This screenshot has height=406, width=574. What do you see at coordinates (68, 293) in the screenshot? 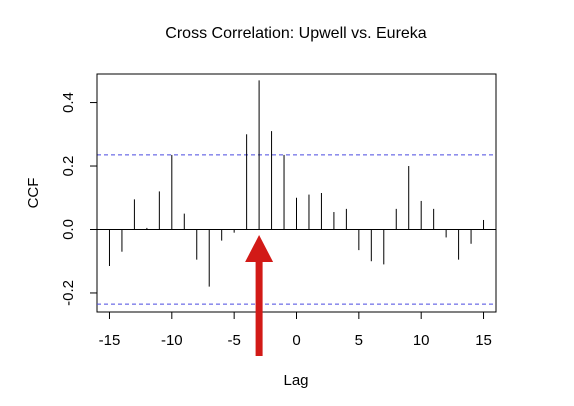
I see `y-tick-label: -0.2` at bounding box center [68, 293].